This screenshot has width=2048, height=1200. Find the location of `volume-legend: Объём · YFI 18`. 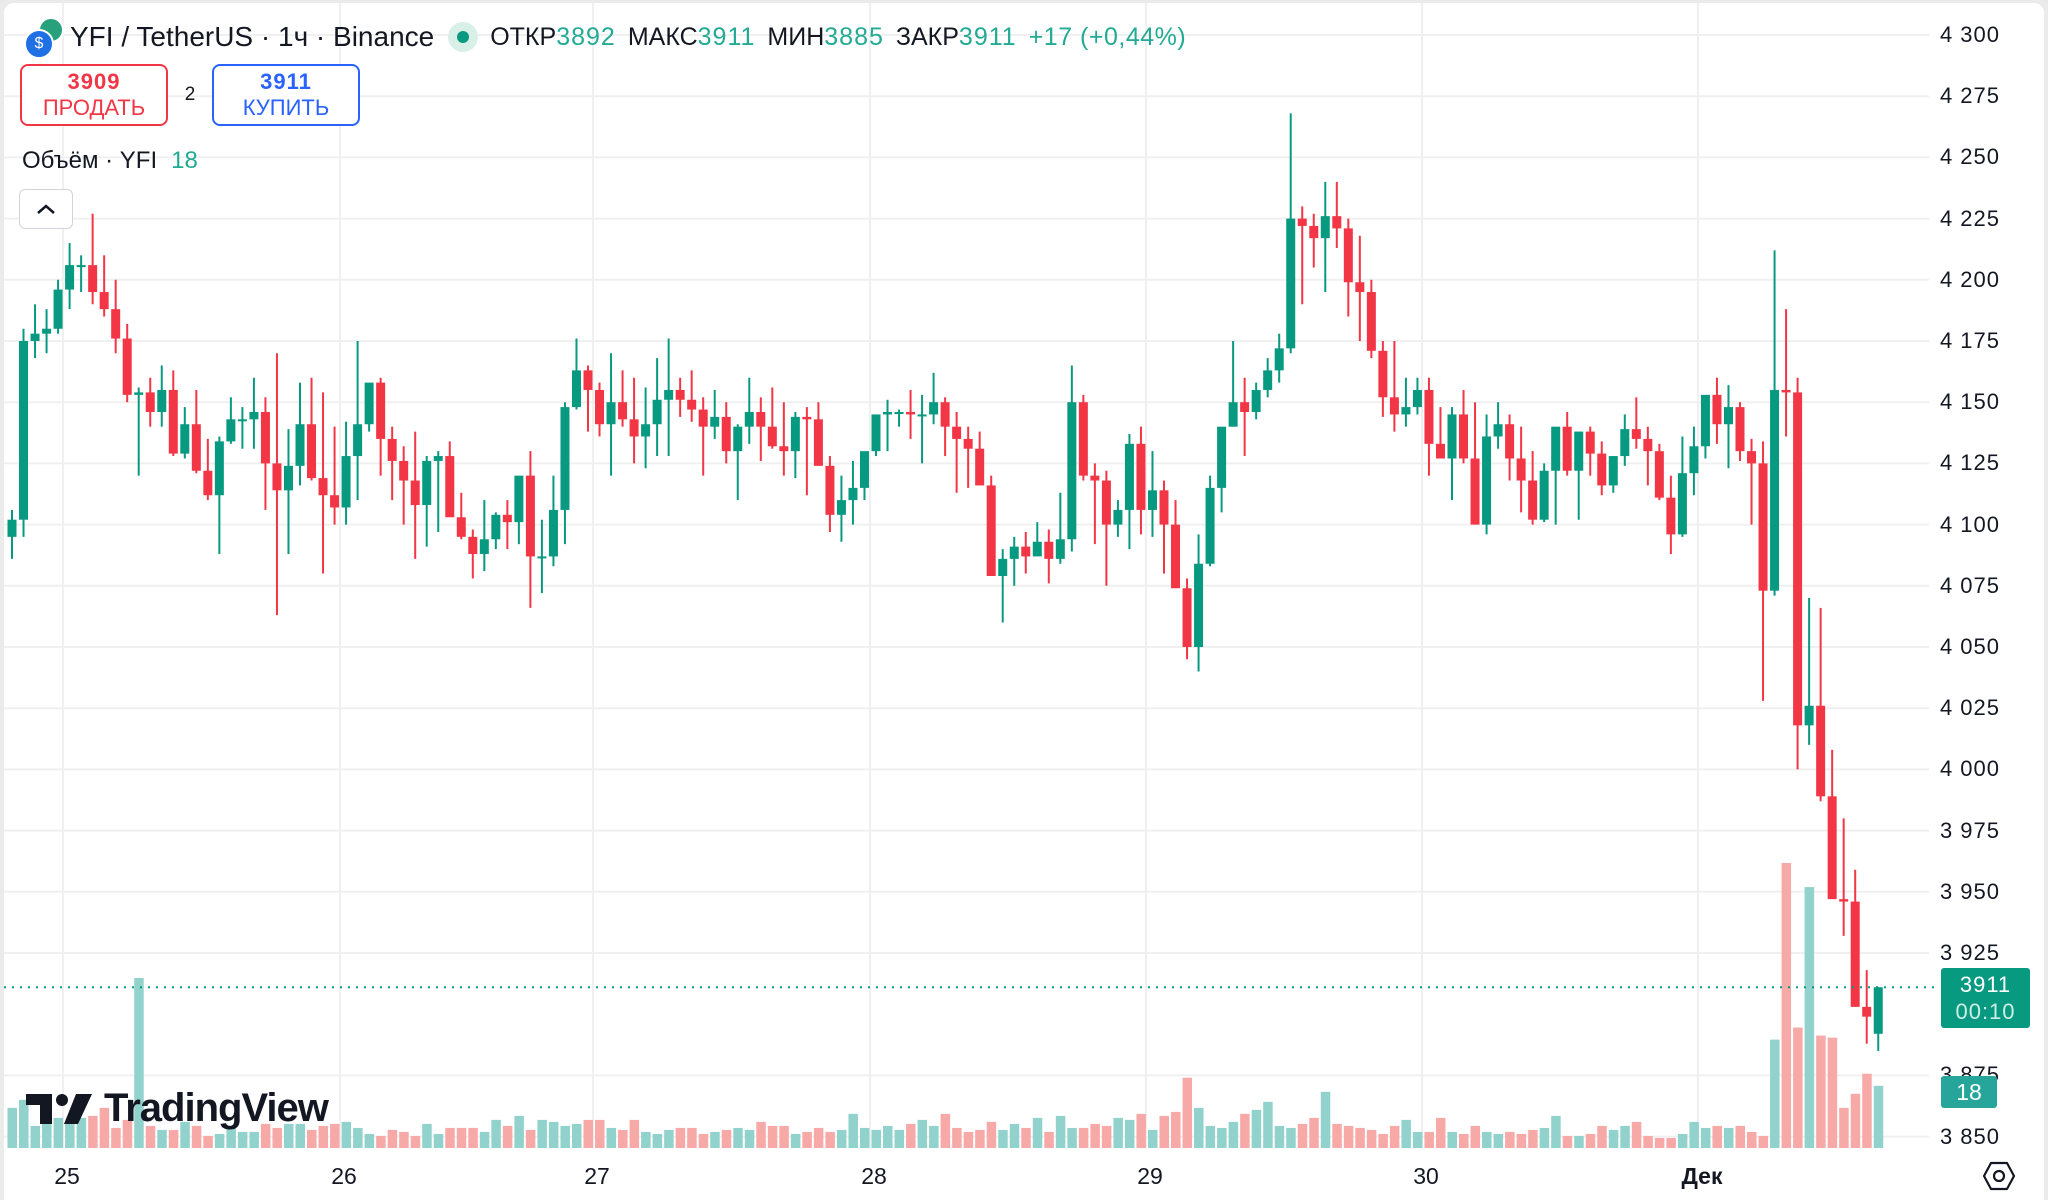

volume-legend: Объём · YFI 18 is located at coordinates (110, 161).